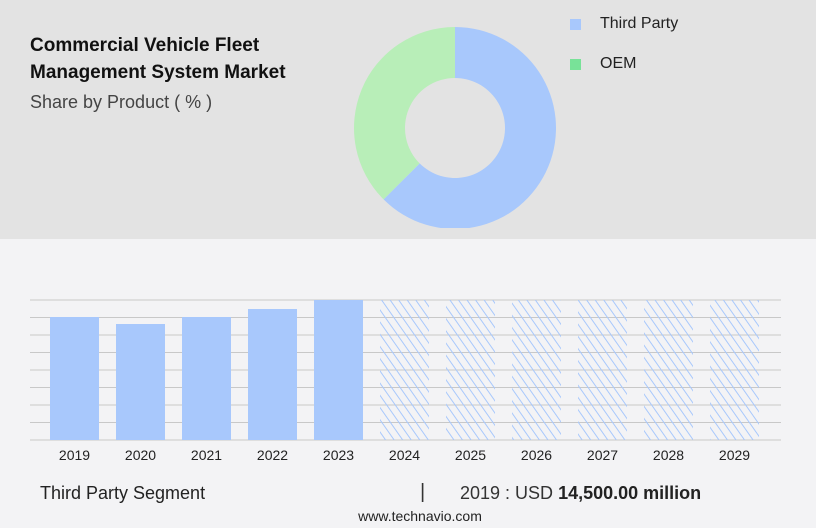  I want to click on x-tick-label: 2021, so click(206, 455).